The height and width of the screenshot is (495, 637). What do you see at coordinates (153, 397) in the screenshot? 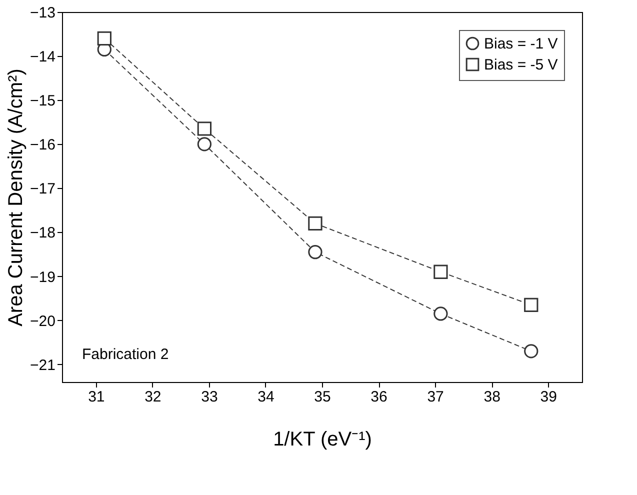
I see `x-tick-label: 32` at bounding box center [153, 397].